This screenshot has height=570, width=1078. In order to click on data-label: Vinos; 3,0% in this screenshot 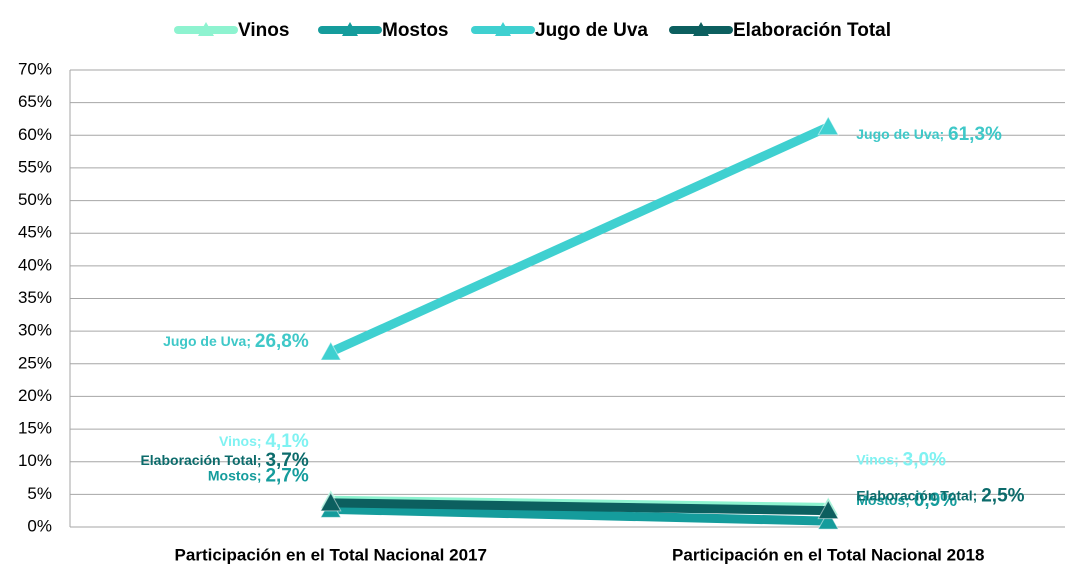, I will do `click(901, 459)`.